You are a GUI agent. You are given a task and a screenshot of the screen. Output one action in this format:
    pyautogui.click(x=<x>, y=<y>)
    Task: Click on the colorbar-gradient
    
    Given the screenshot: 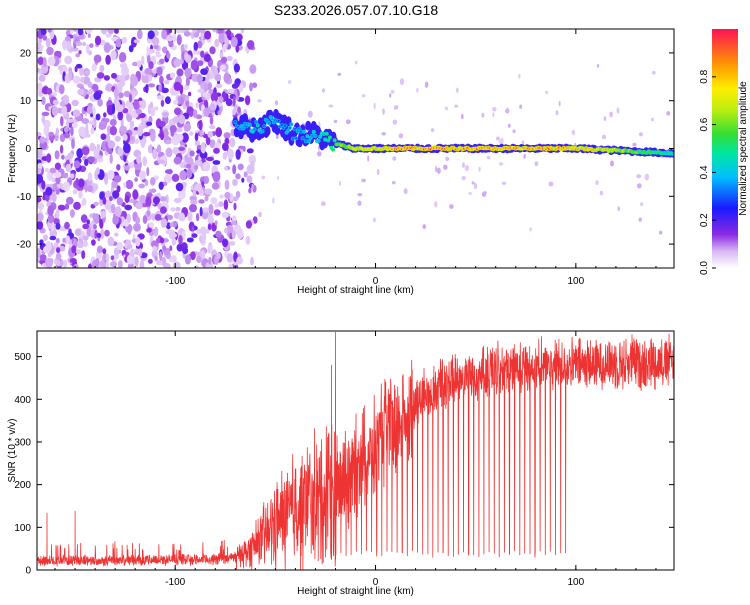 What is the action you would take?
    pyautogui.click(x=725, y=148)
    